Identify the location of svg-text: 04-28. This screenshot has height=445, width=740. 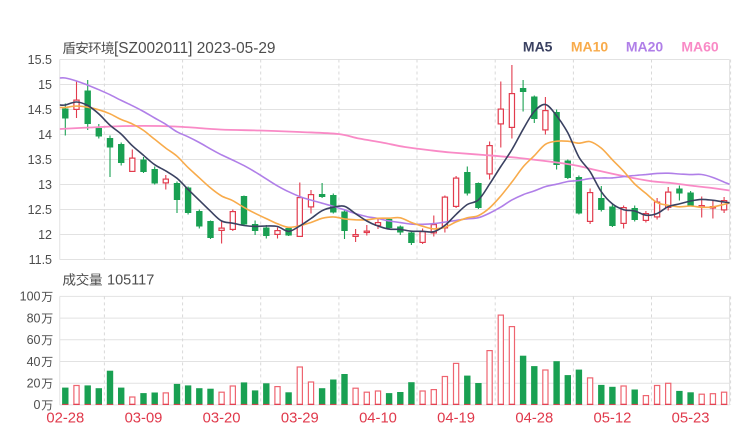
(534, 419).